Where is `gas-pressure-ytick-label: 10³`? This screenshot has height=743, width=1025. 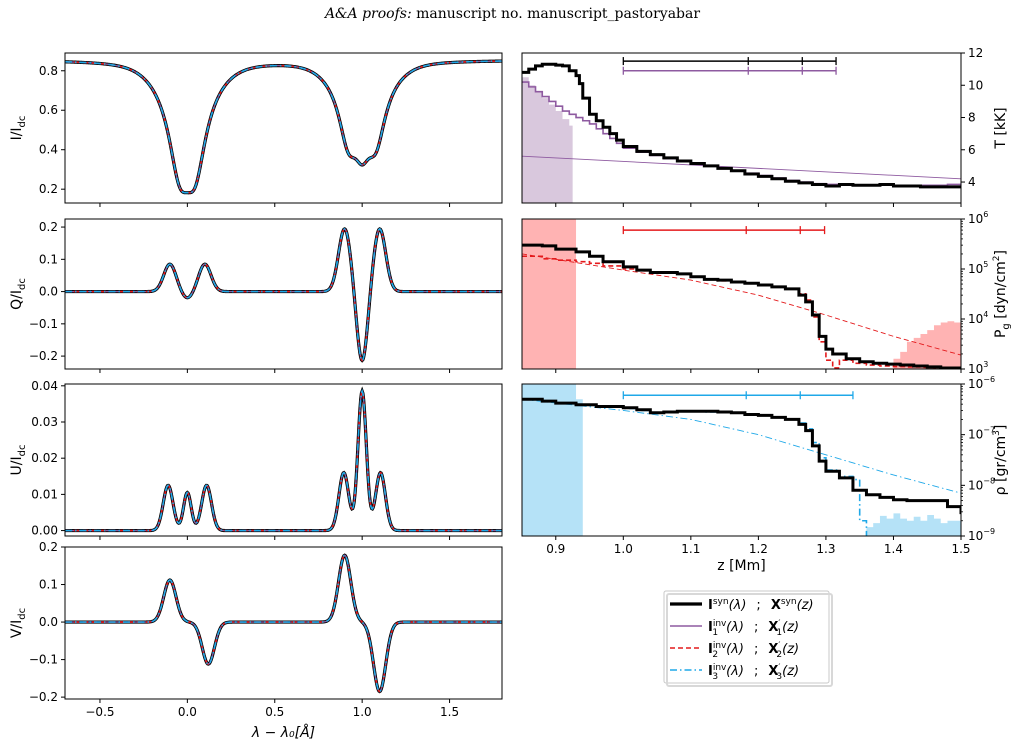
gas-pressure-ytick-label: 10³ is located at coordinates (978, 368).